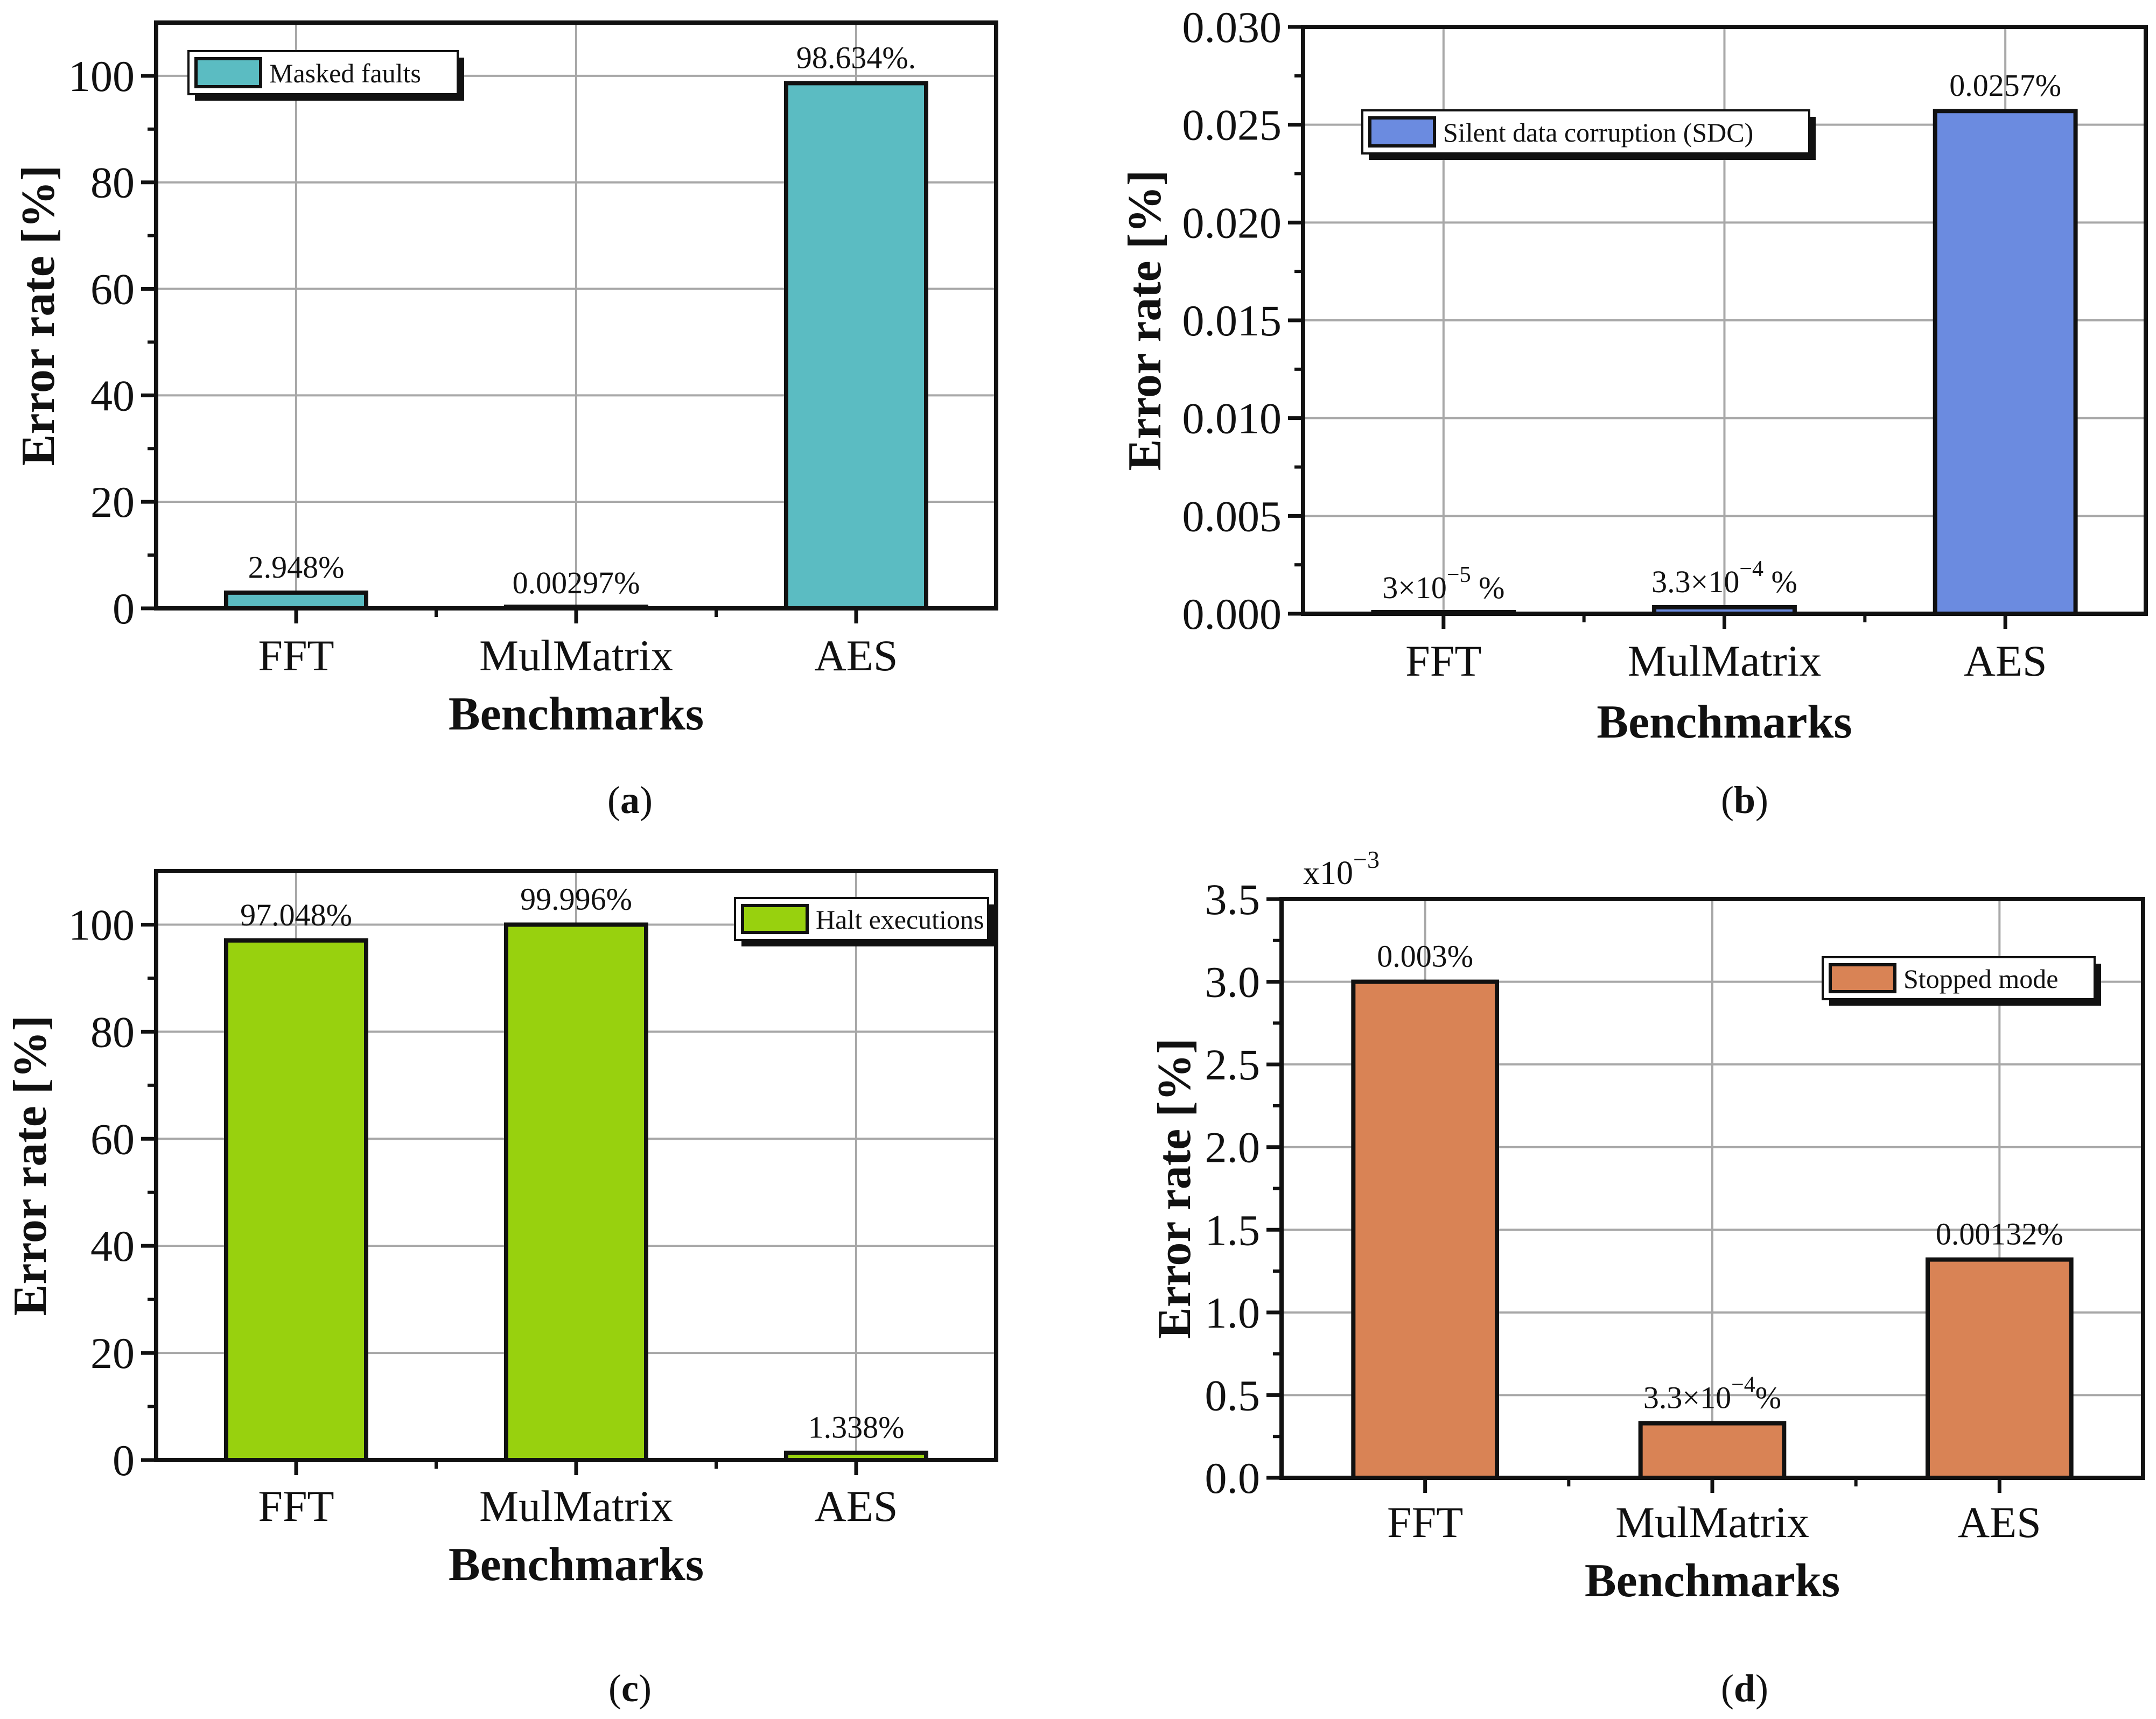 This screenshot has width=2156, height=1719. I want to click on legend: Halt executions, so click(864, 921).